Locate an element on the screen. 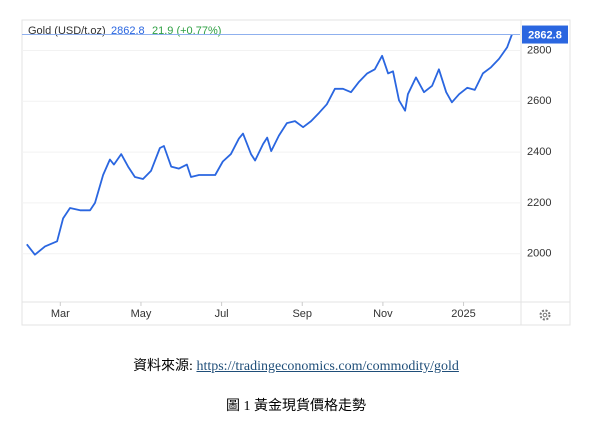 The height and width of the screenshot is (424, 592). y-tick-label: 2200 is located at coordinates (539, 203).